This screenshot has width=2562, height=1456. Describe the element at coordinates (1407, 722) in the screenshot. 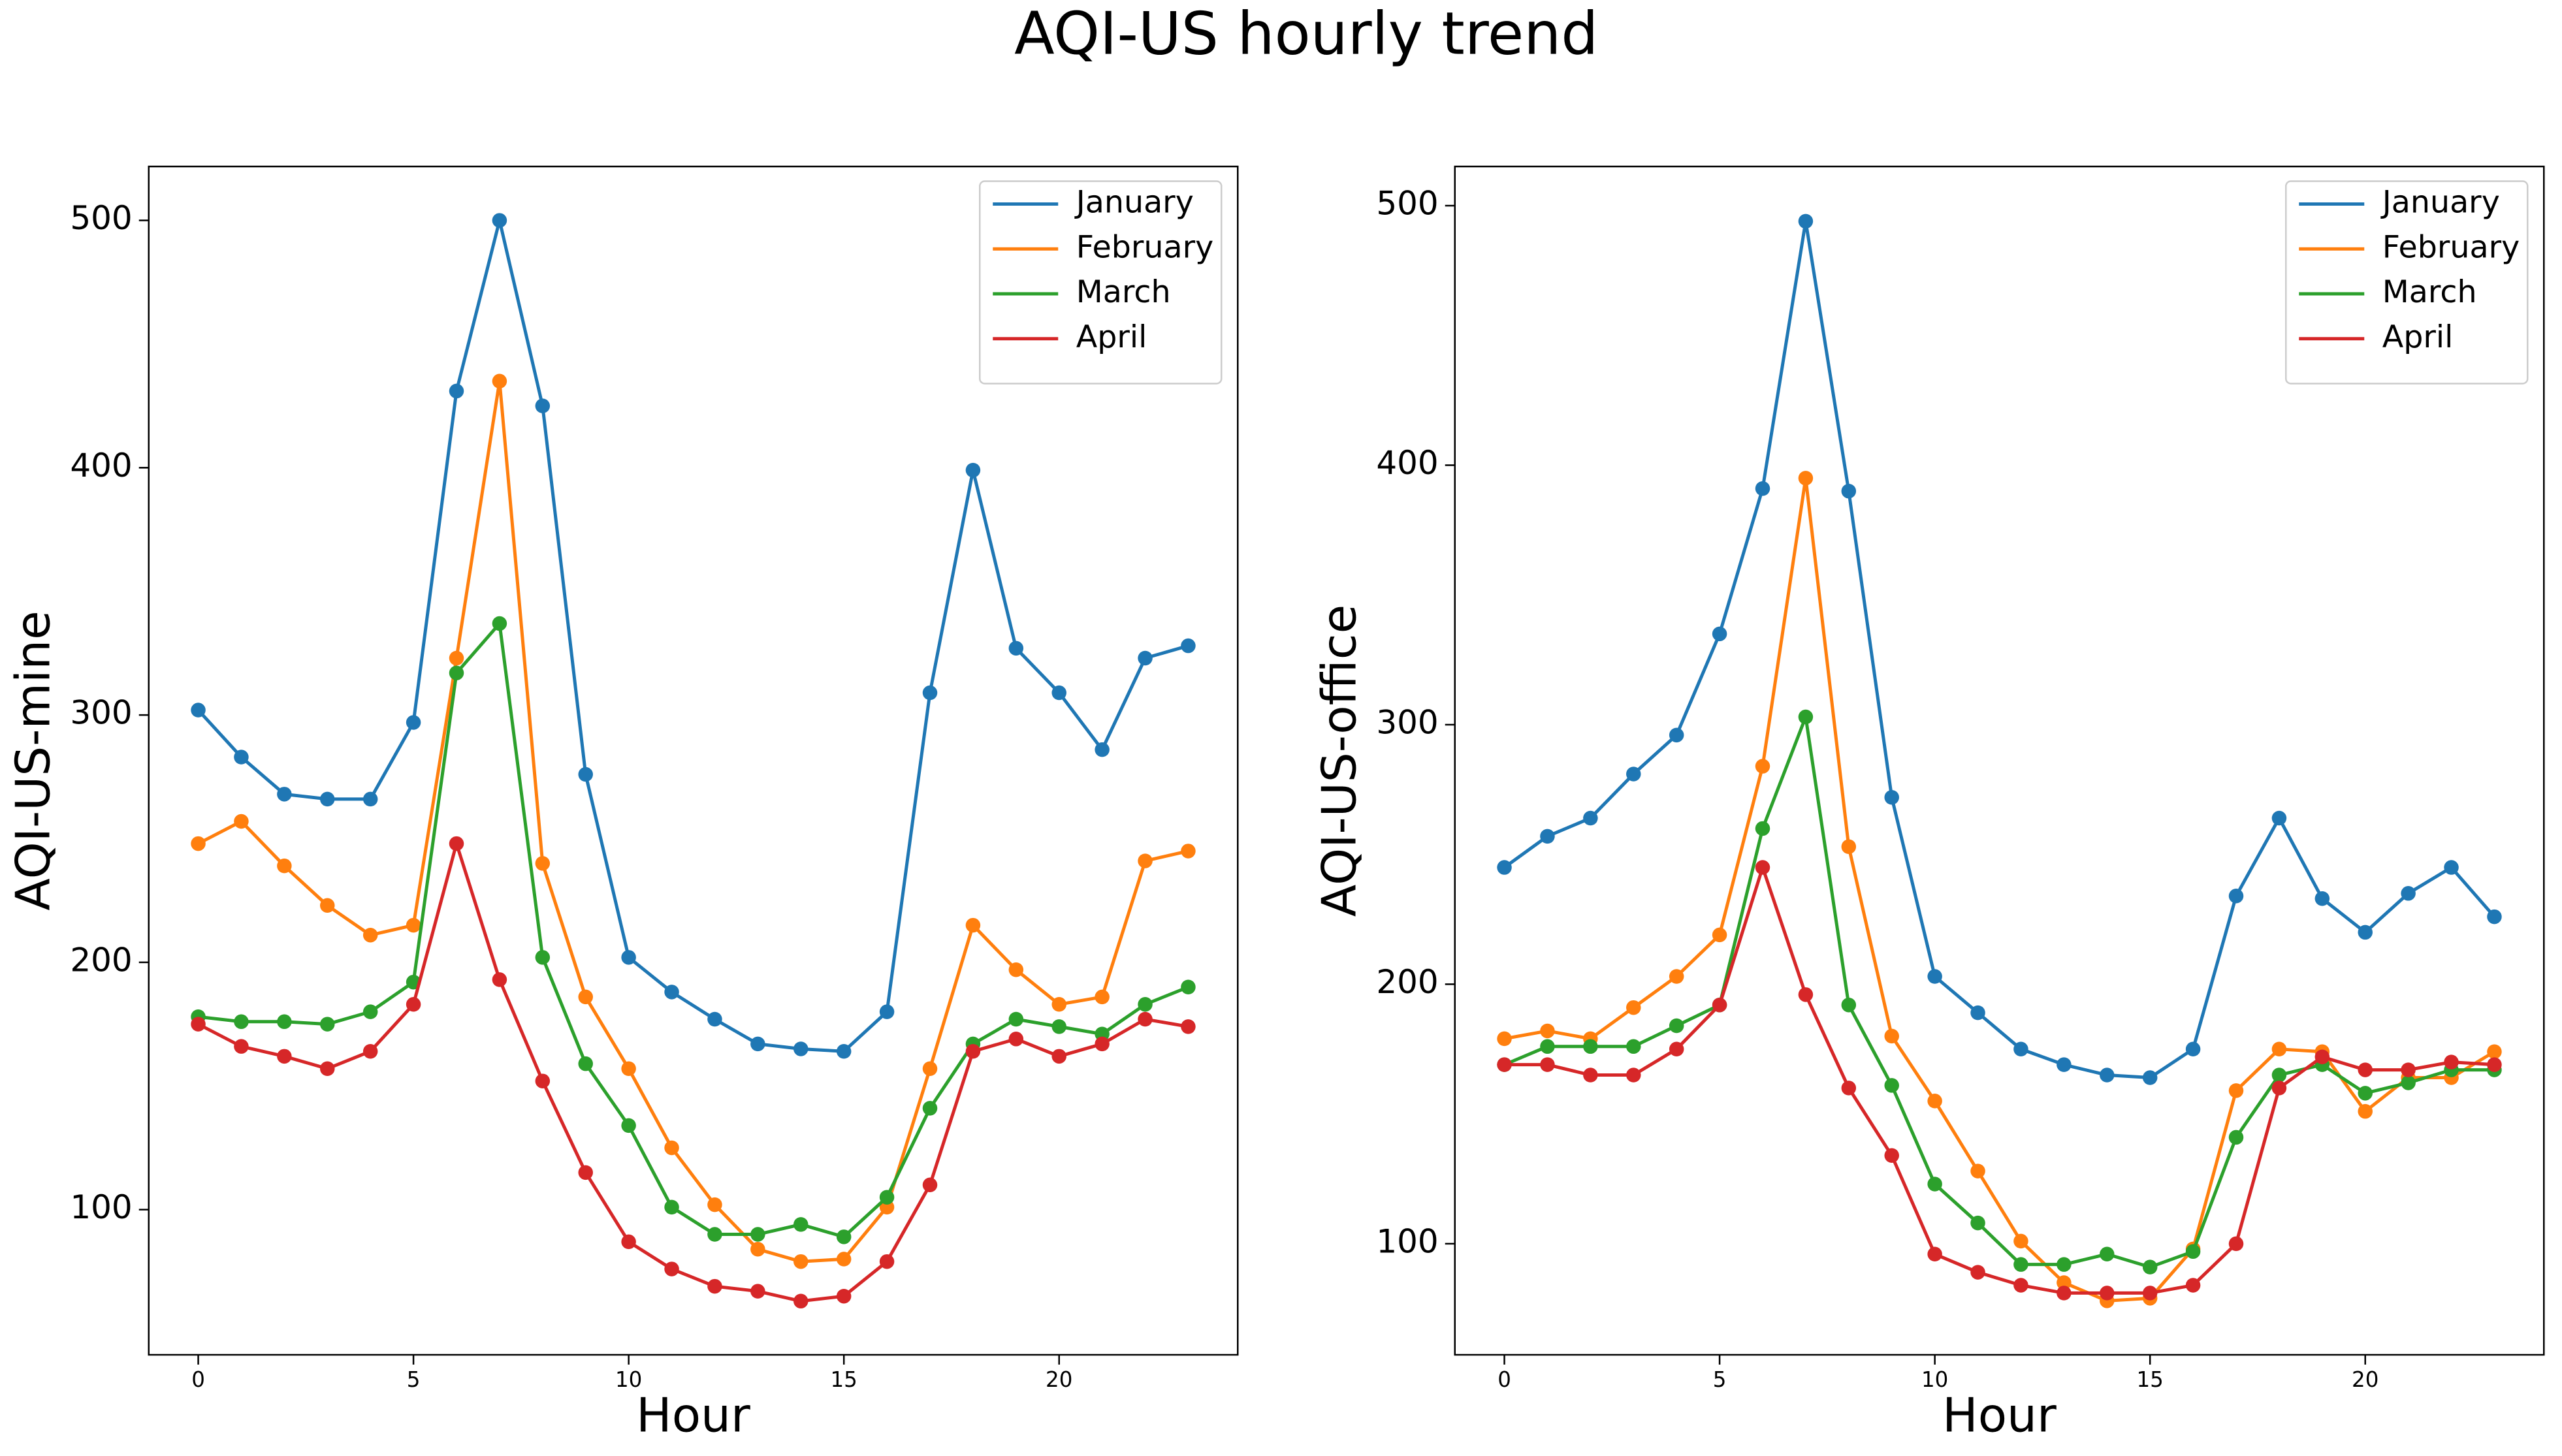

I see `y-tick-label: 300` at that location.